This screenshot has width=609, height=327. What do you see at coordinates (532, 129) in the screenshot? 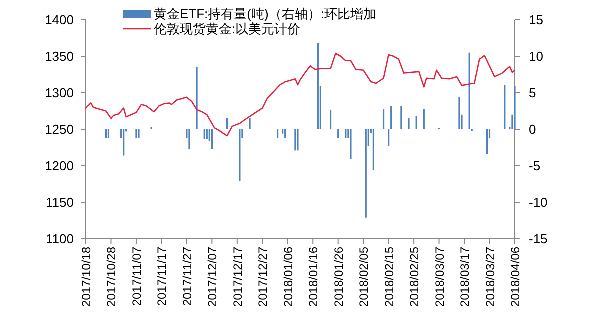
I see `y2-tick-label: 0` at bounding box center [532, 129].